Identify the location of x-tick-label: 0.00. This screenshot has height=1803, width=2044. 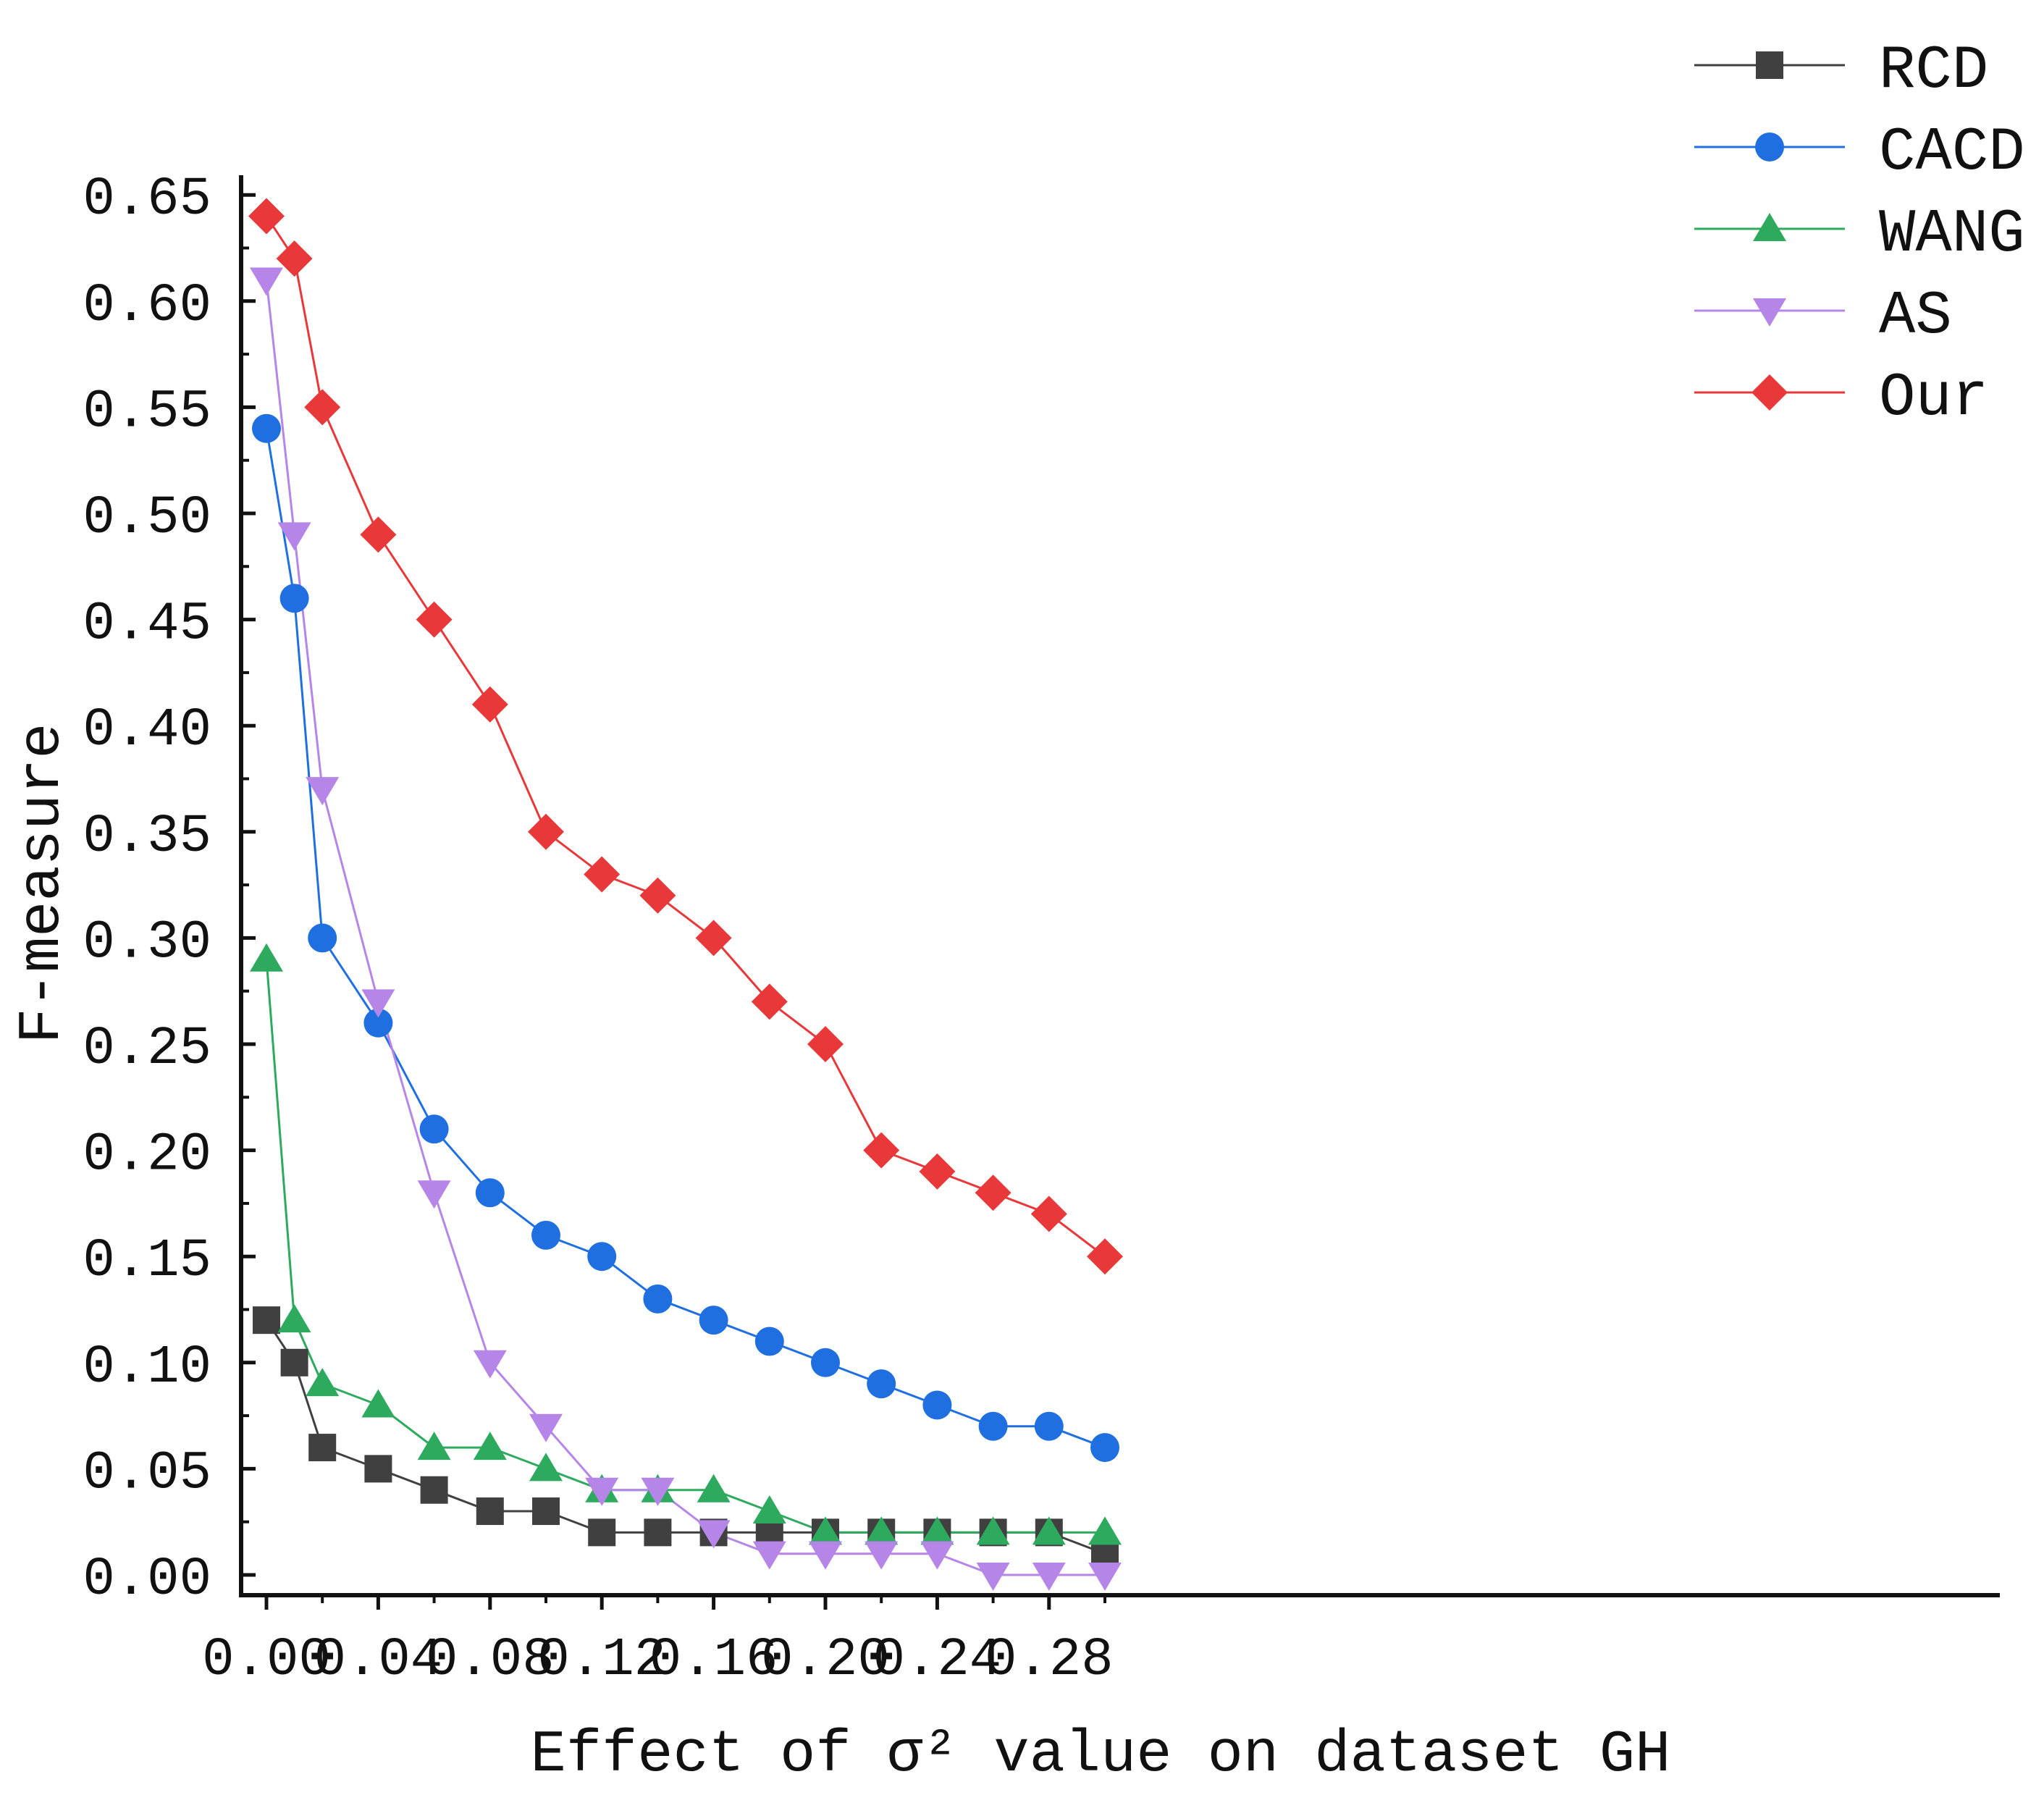
(266, 1661).